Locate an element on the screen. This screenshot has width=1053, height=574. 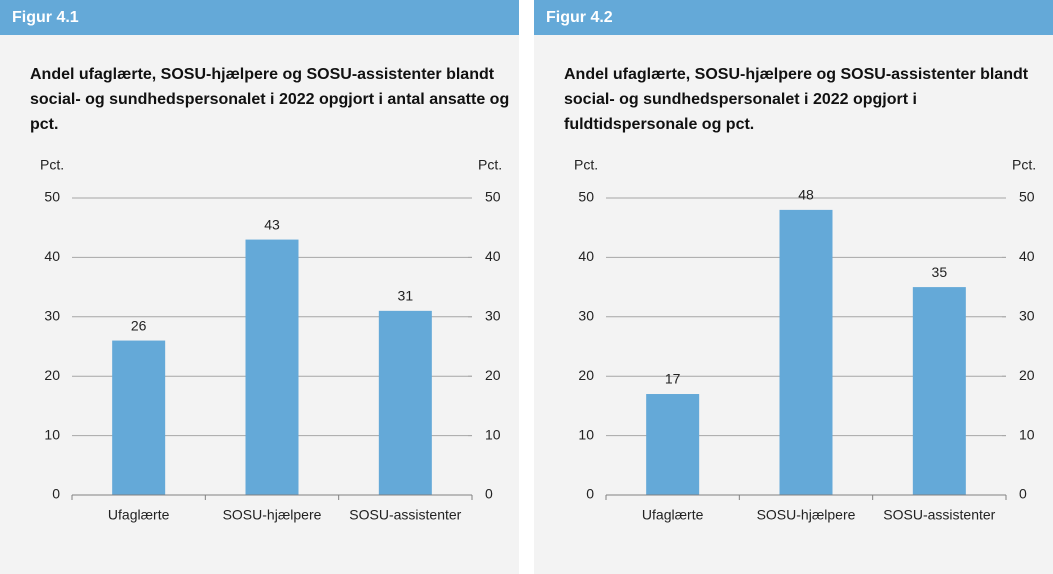
data-label: 48 is located at coordinates (806, 195).